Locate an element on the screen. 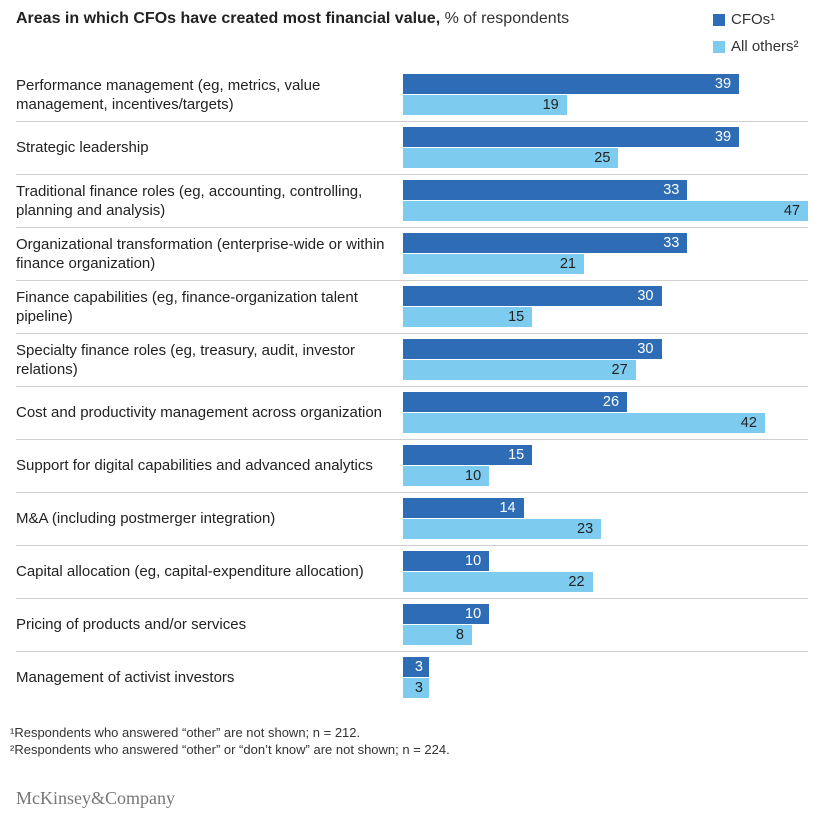 The width and height of the screenshot is (838, 821). legend-item: All others² is located at coordinates (756, 46).